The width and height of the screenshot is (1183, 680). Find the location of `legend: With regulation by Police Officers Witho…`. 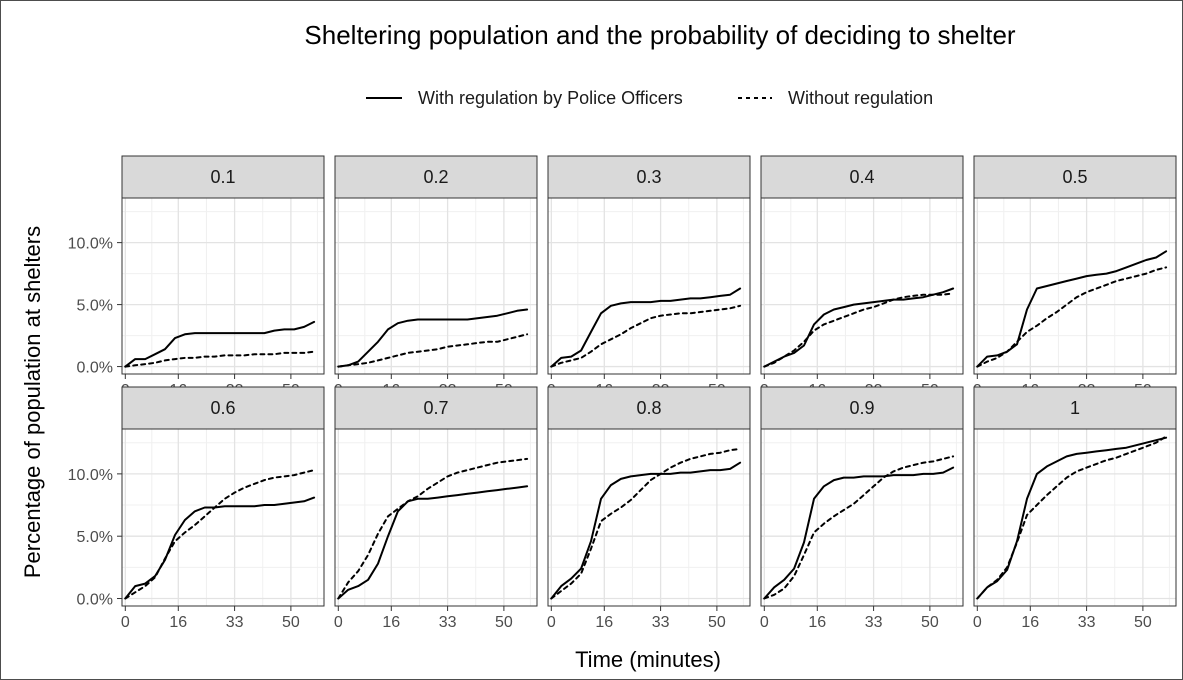

legend: With regulation by Police Officers Witho… is located at coordinates (649, 98).